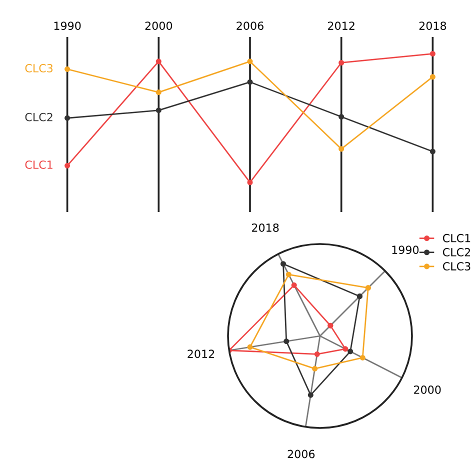  What do you see at coordinates (38, 164) in the screenshot?
I see `series-label: CLC1` at bounding box center [38, 164].